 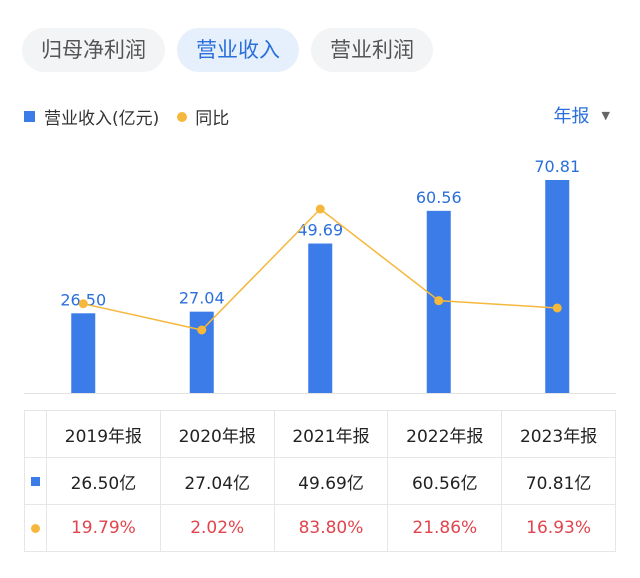 I want to click on table-cell: 26.50亿, so click(x=104, y=481).